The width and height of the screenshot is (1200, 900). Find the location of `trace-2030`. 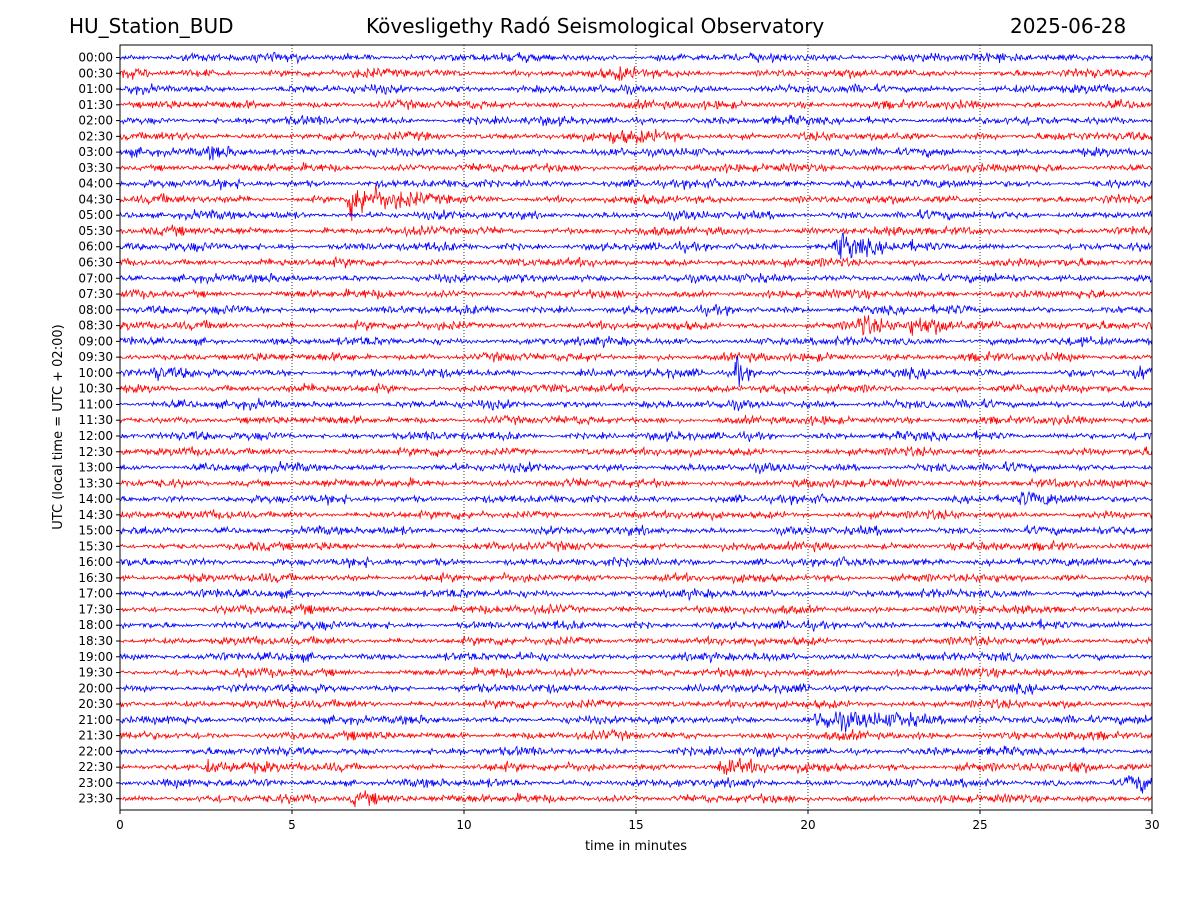

trace-2030 is located at coordinates (636, 704).